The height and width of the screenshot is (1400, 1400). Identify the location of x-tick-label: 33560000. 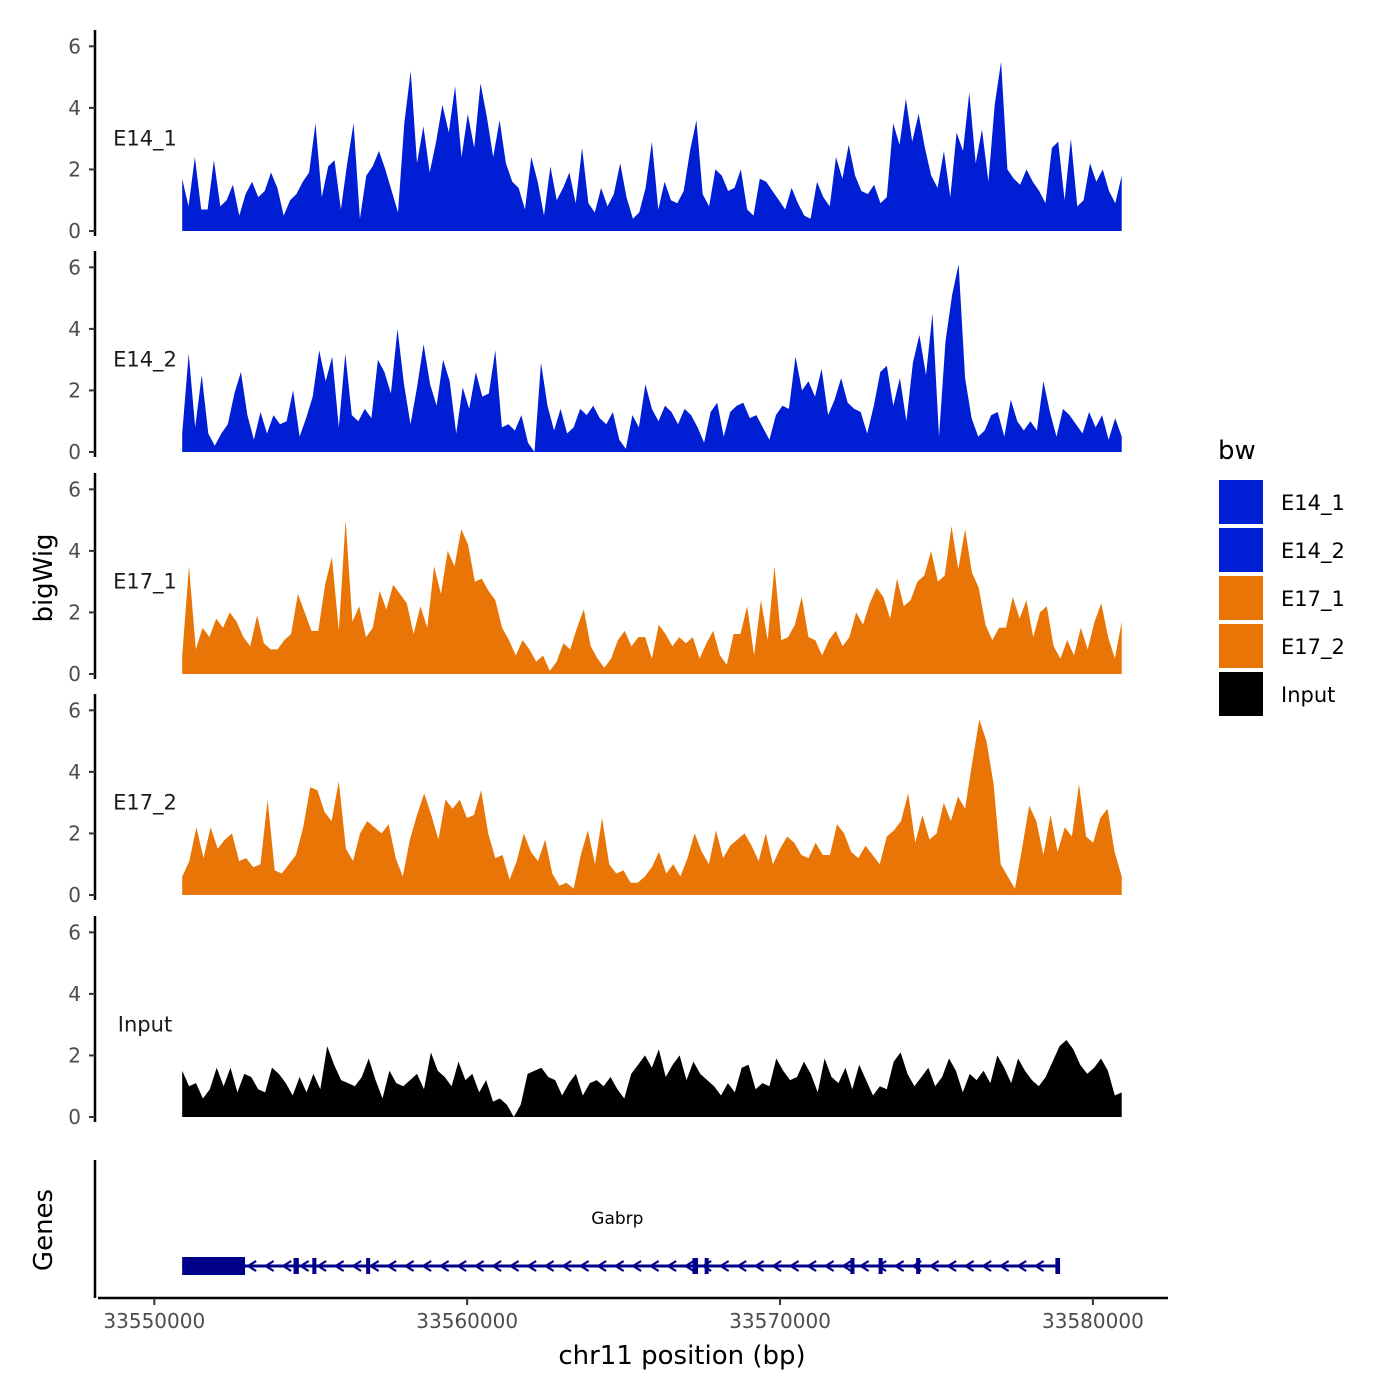
(467, 1321).